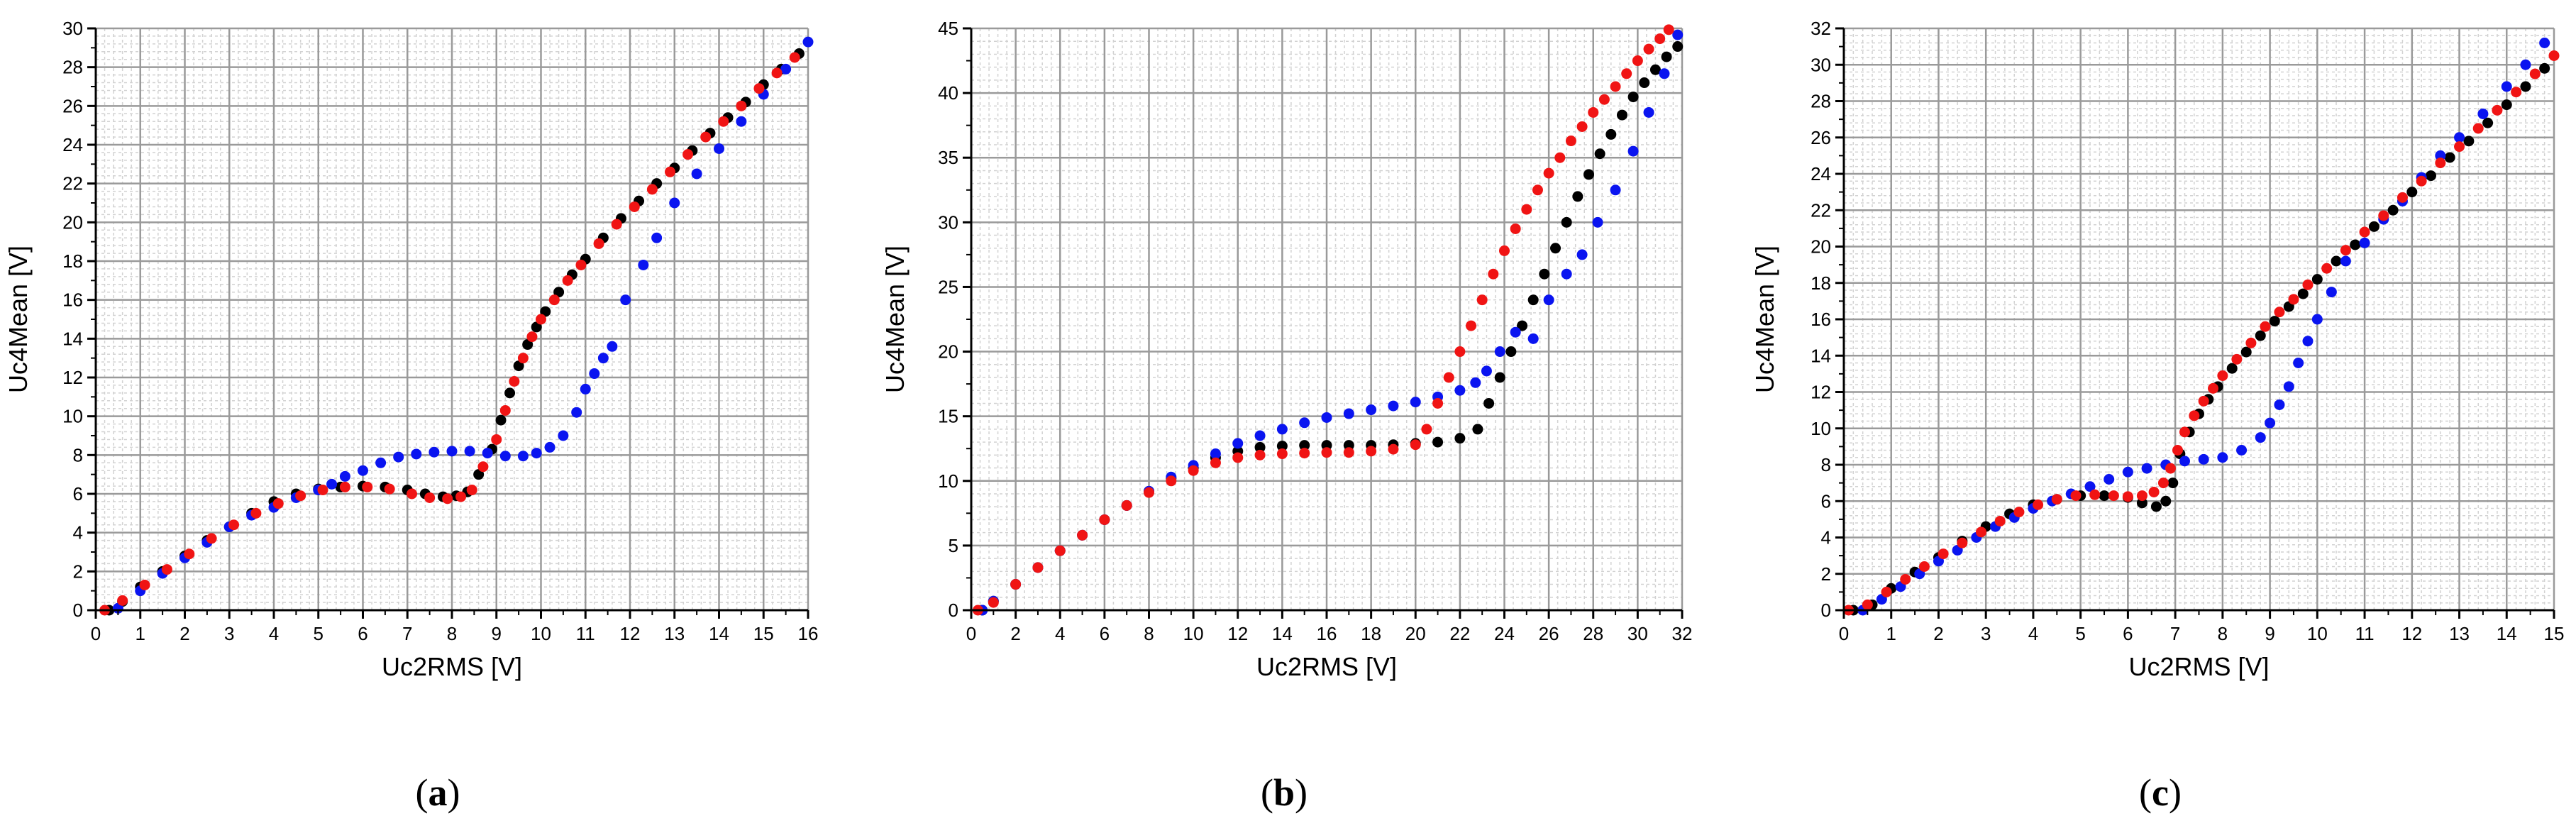 This screenshot has height=833, width=2576. I want to click on x-tick-label: 4, so click(2033, 634).